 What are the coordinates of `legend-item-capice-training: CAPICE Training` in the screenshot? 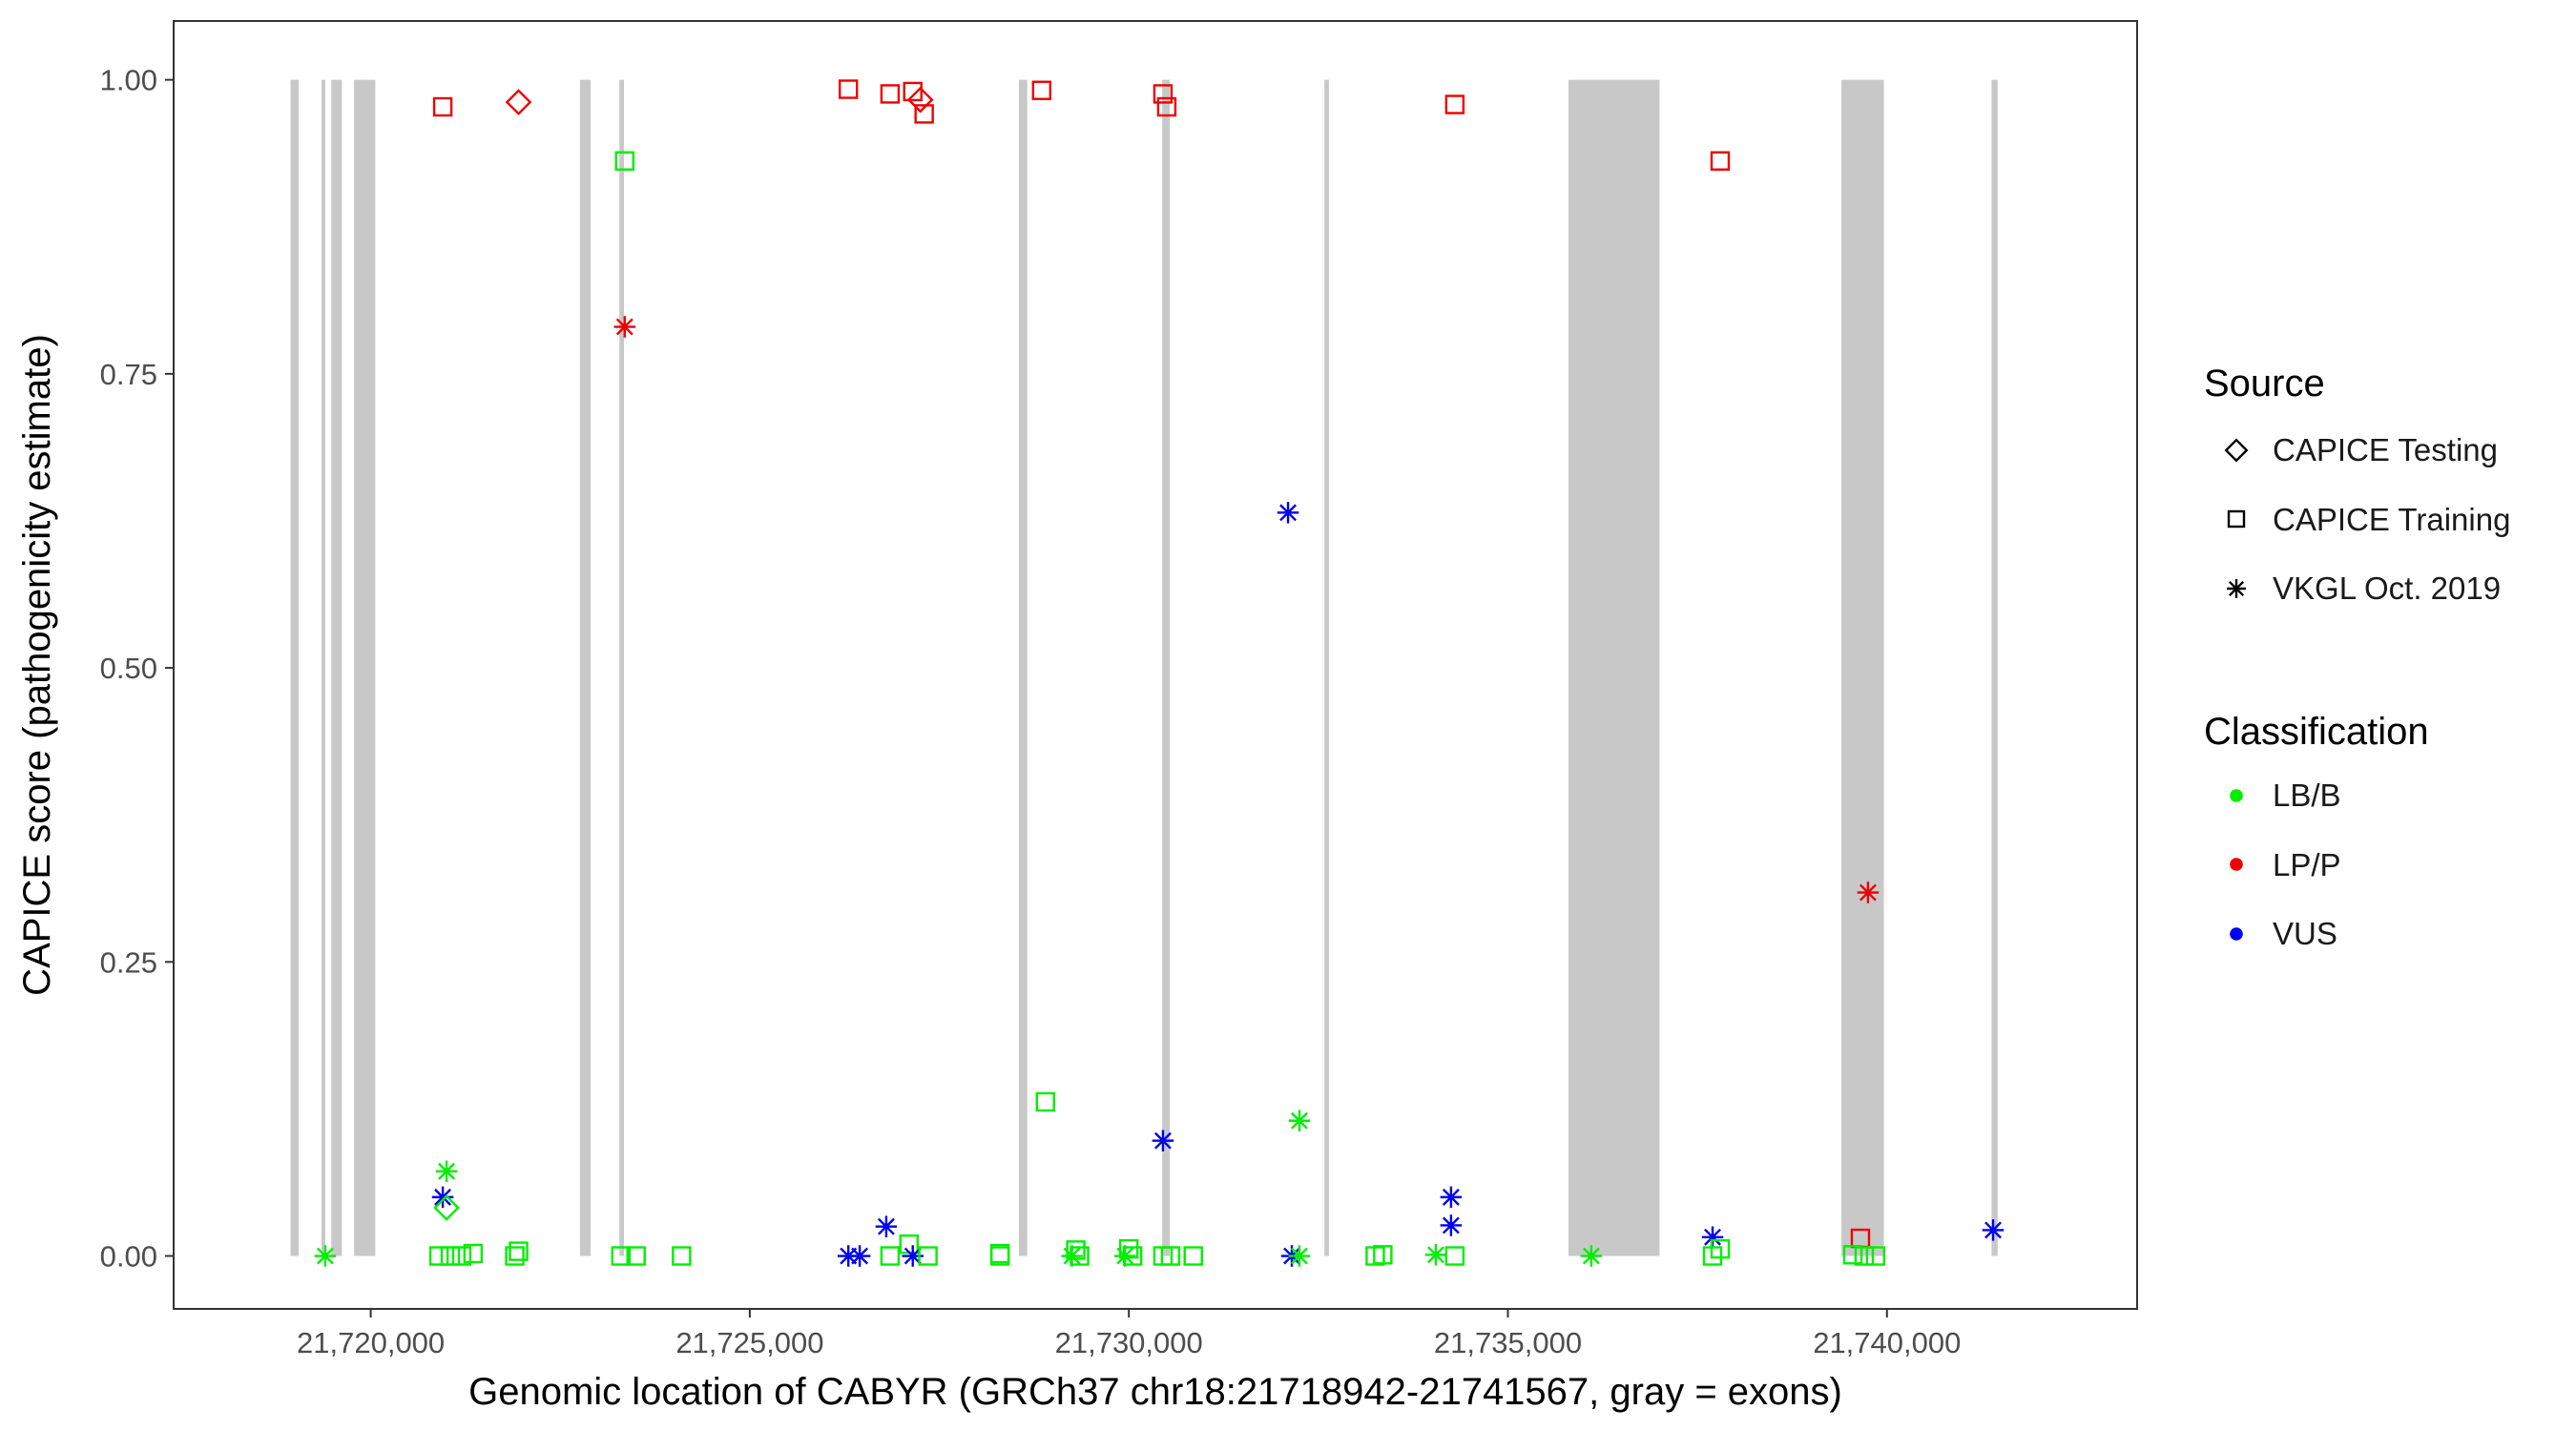 It's located at (2391, 519).